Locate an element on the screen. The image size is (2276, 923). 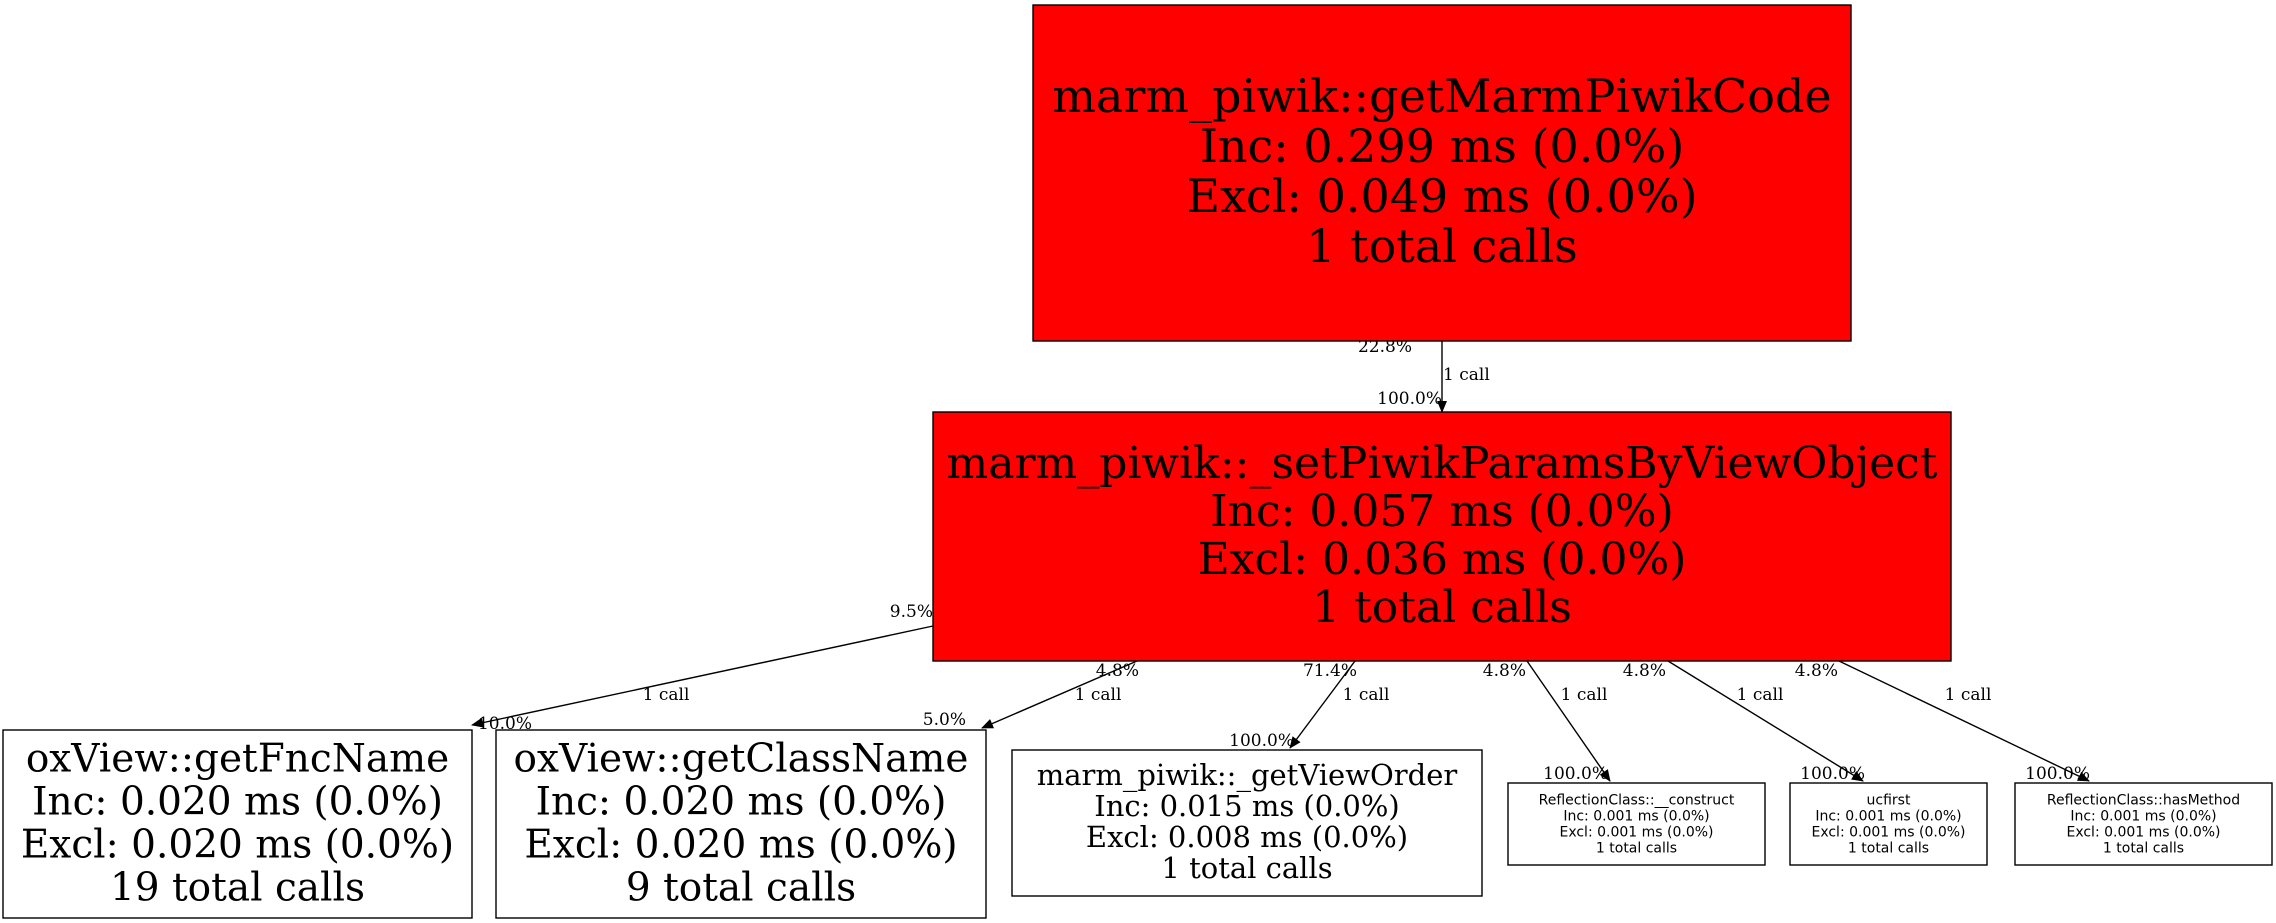
node-function-name: ReflectionClass::hasMethod is located at coordinates (2143, 800).